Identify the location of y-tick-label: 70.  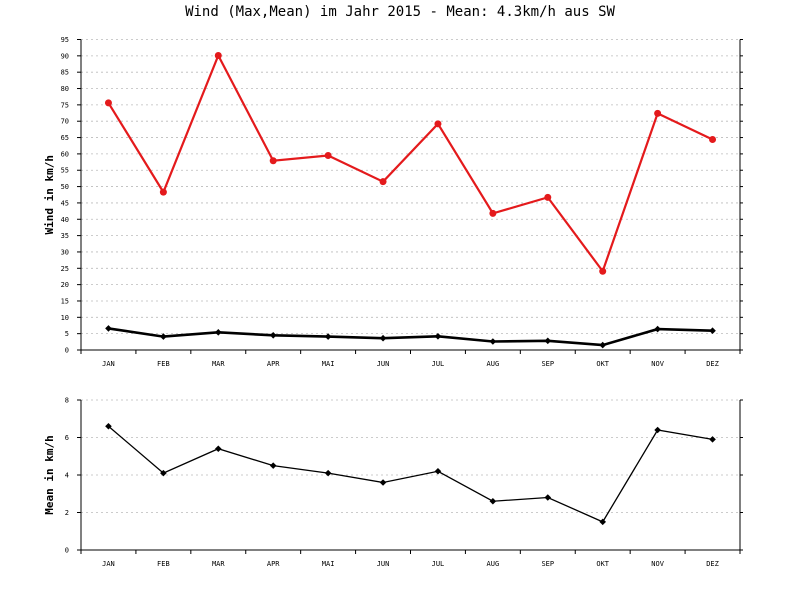
(65, 122).